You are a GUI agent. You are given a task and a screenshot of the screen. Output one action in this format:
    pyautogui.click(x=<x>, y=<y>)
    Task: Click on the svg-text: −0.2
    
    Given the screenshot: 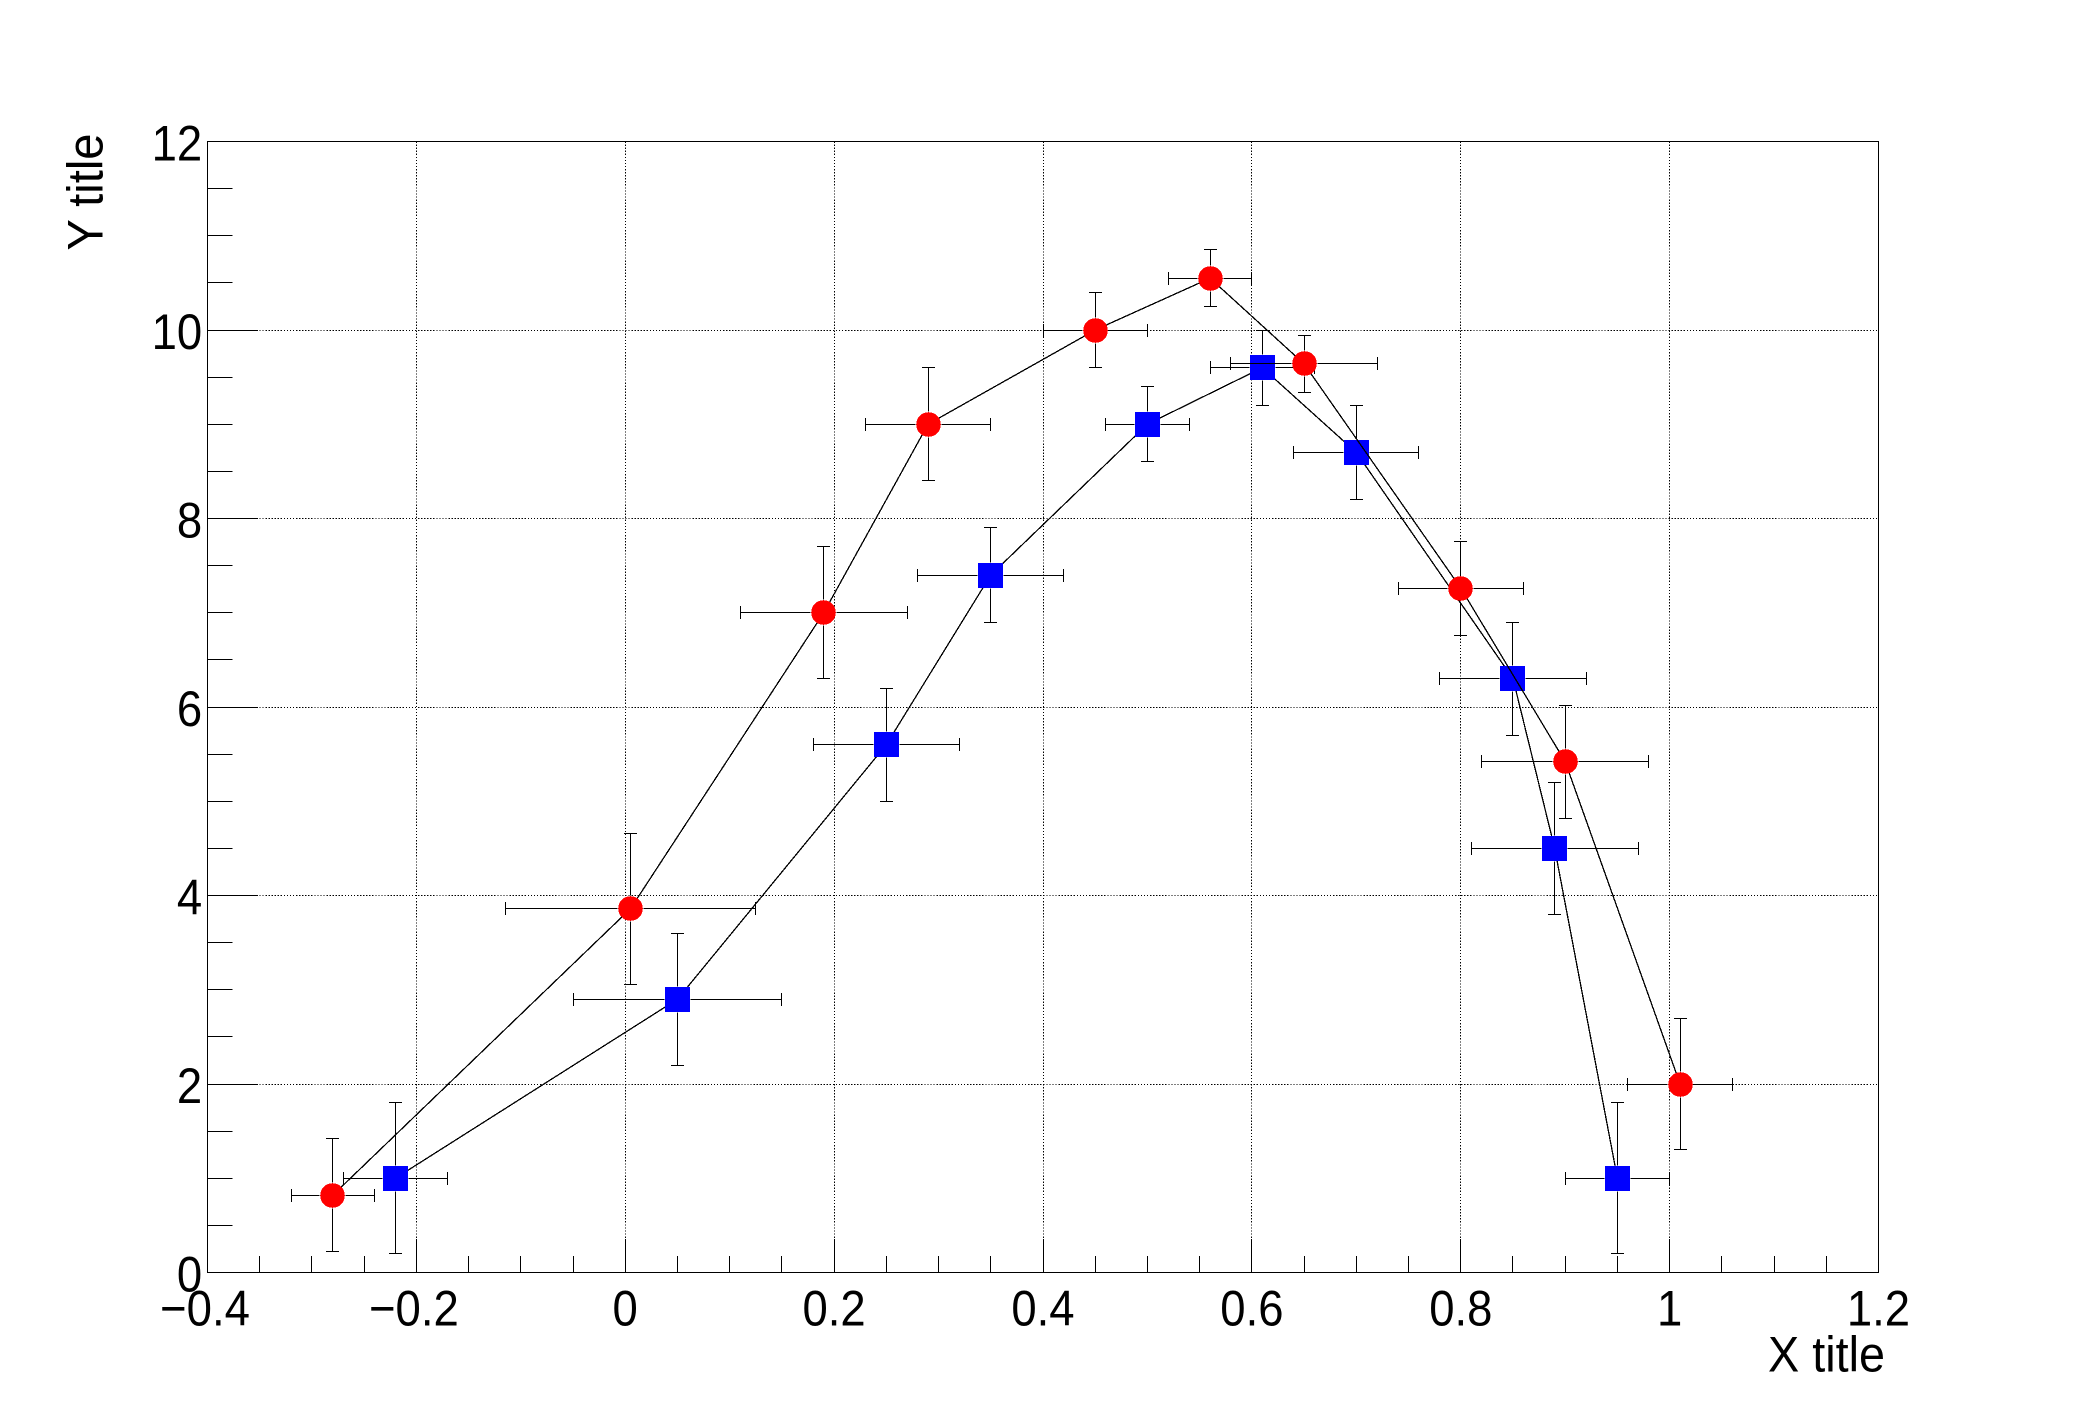 What is the action you would take?
    pyautogui.click(x=414, y=1309)
    